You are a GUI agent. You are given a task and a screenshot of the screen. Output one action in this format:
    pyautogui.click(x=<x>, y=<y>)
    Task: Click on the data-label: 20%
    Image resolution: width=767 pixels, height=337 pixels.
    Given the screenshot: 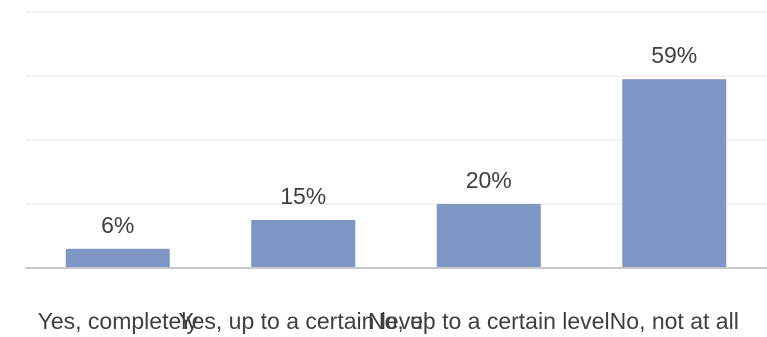 What is the action you would take?
    pyautogui.click(x=489, y=180)
    